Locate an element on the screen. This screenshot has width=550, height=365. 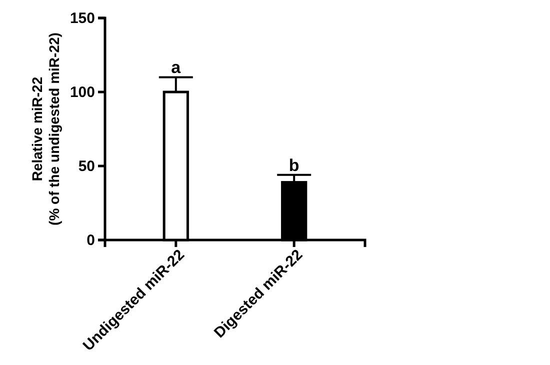
y-tick-label: 100 is located at coordinates (82, 92).